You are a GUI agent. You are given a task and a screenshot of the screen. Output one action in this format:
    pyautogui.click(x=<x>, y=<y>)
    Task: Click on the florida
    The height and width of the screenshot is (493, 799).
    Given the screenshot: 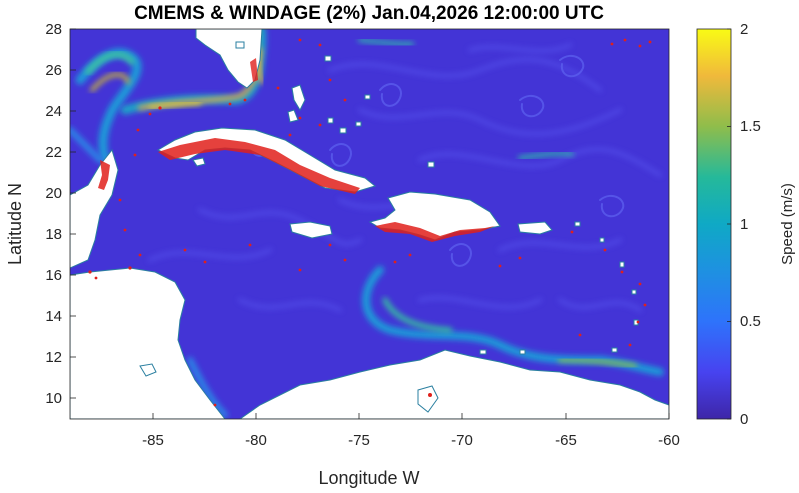 What is the action you would take?
    pyautogui.click(x=229, y=59)
    